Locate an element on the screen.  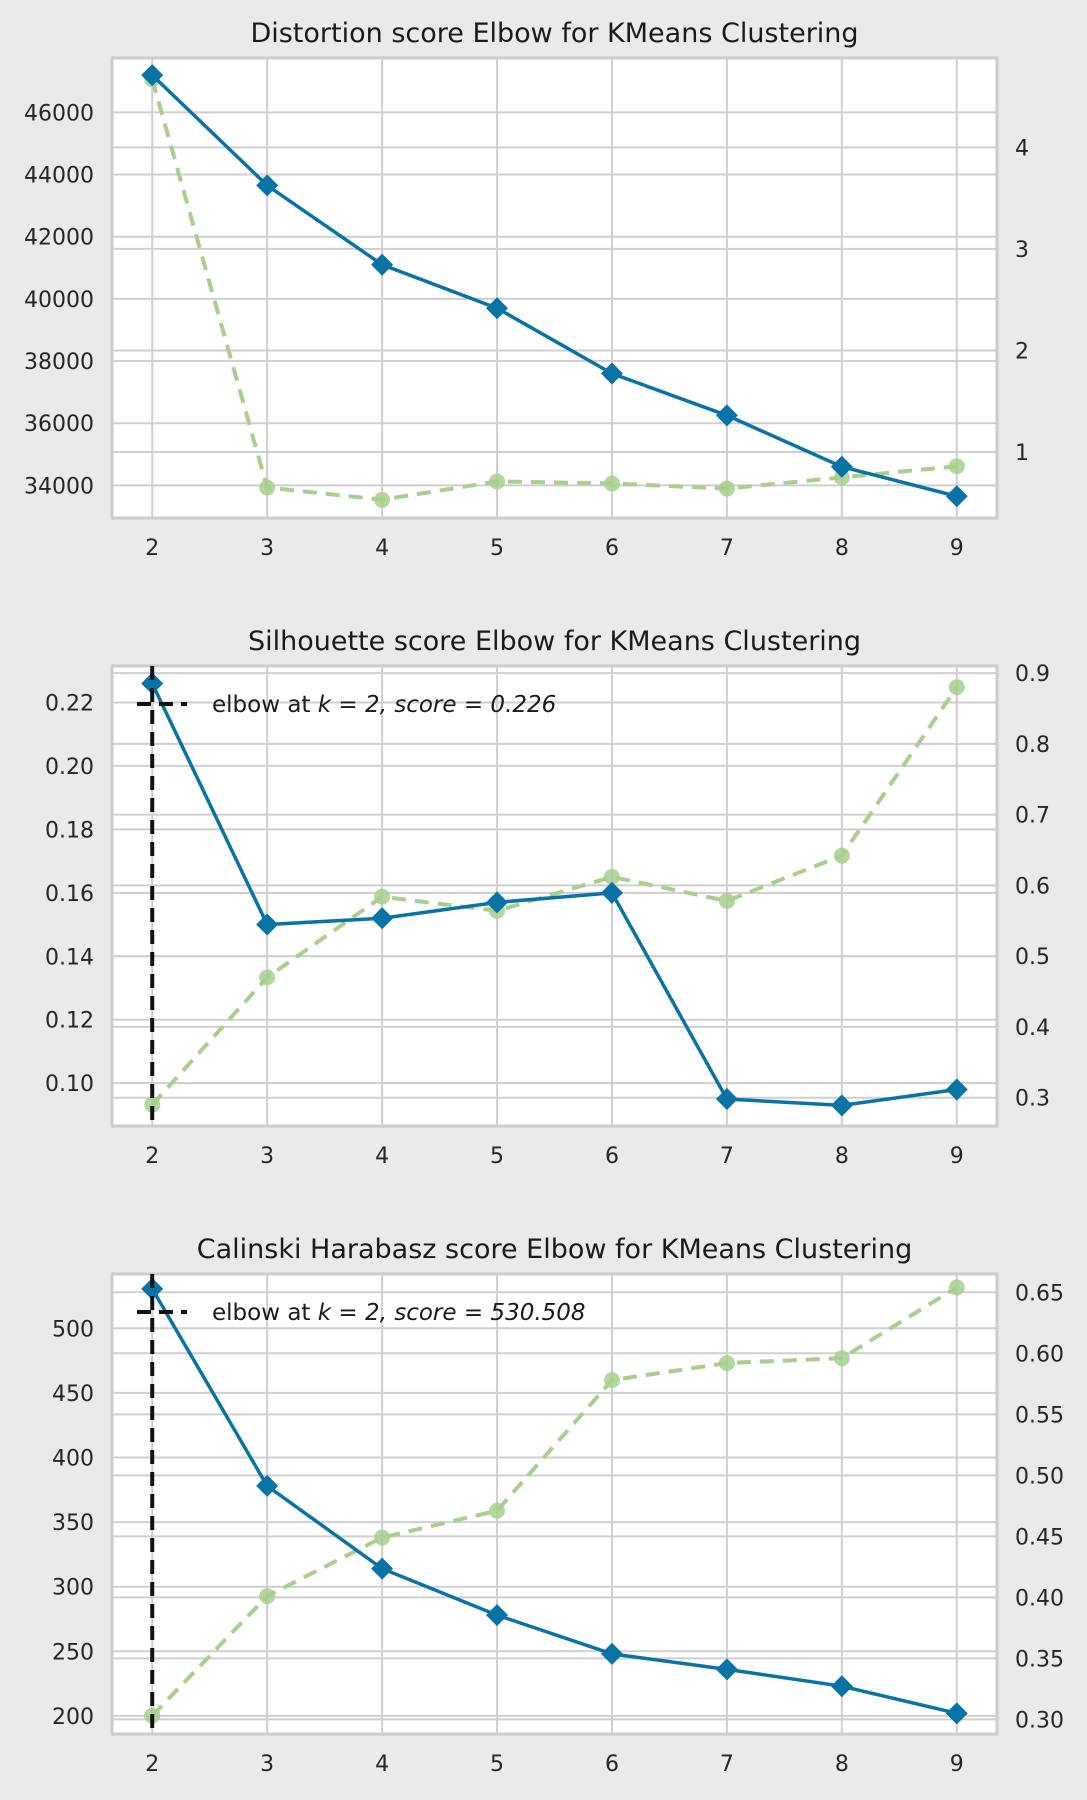
silhouette-x-tick-label: 5 is located at coordinates (497, 1156).